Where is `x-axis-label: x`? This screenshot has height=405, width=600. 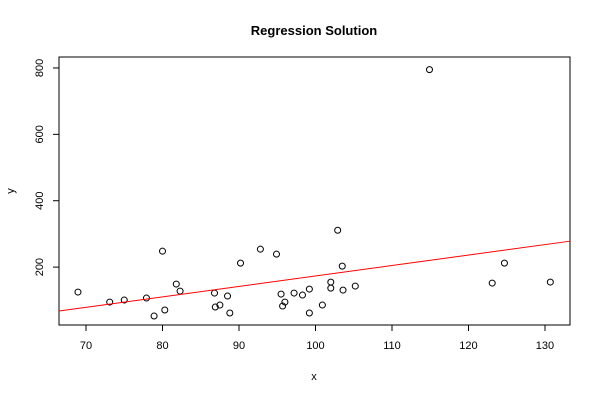
x-axis-label: x is located at coordinates (314, 377).